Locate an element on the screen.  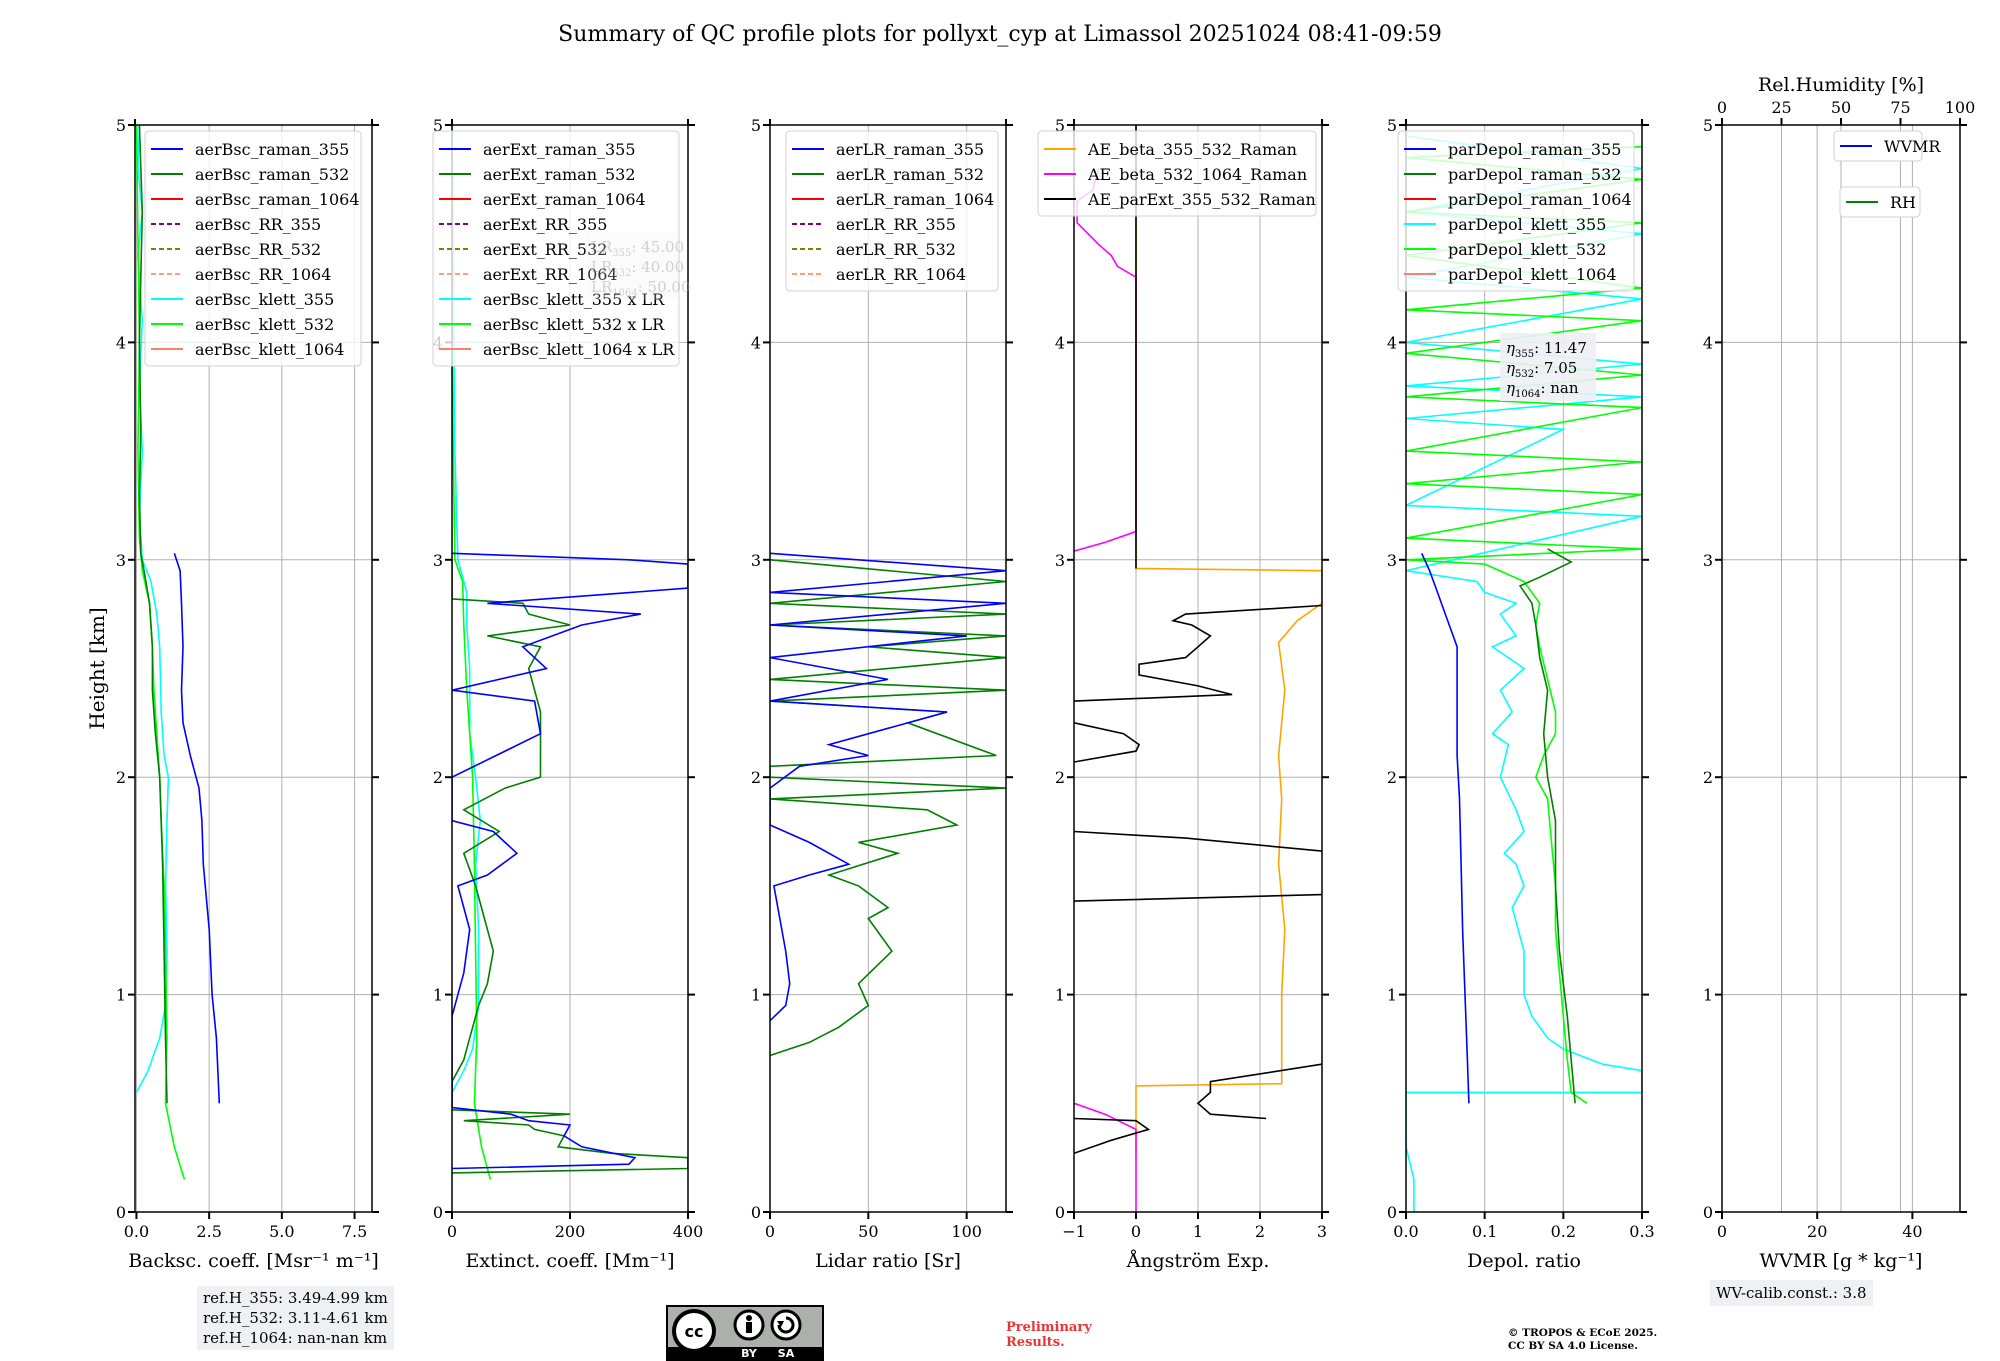
lidar-ratio-box-line: LR532: 40.00 is located at coordinates (637, 268).